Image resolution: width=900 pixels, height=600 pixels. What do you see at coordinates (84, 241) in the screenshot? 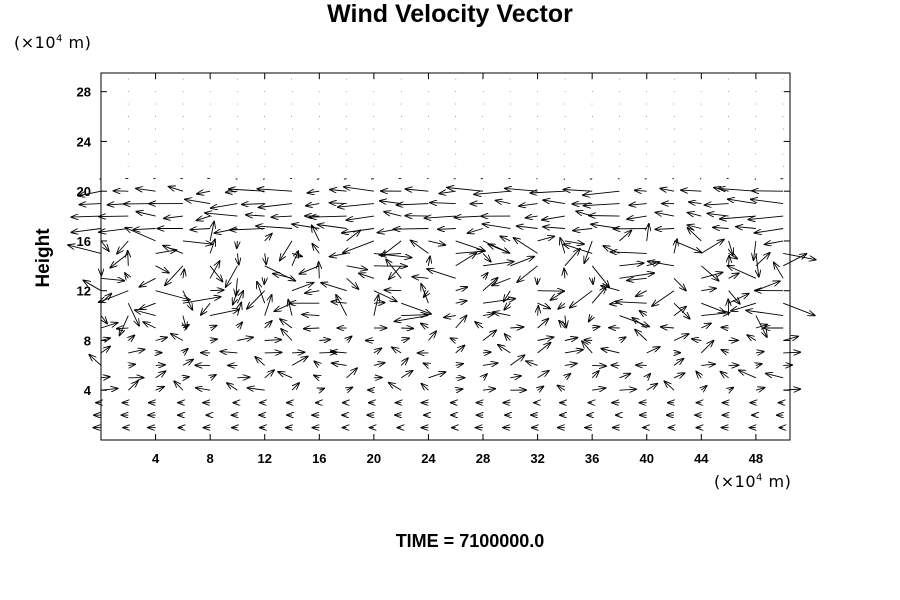
I see `y-tick-label: 16` at bounding box center [84, 241].